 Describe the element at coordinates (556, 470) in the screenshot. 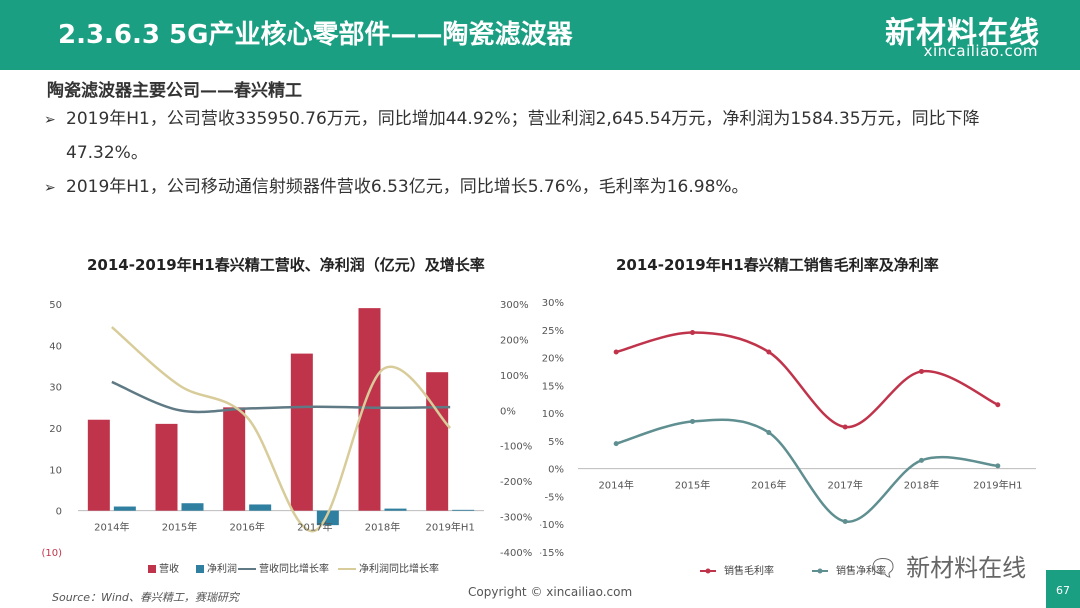

I see `y-tick-label: 0%` at that location.